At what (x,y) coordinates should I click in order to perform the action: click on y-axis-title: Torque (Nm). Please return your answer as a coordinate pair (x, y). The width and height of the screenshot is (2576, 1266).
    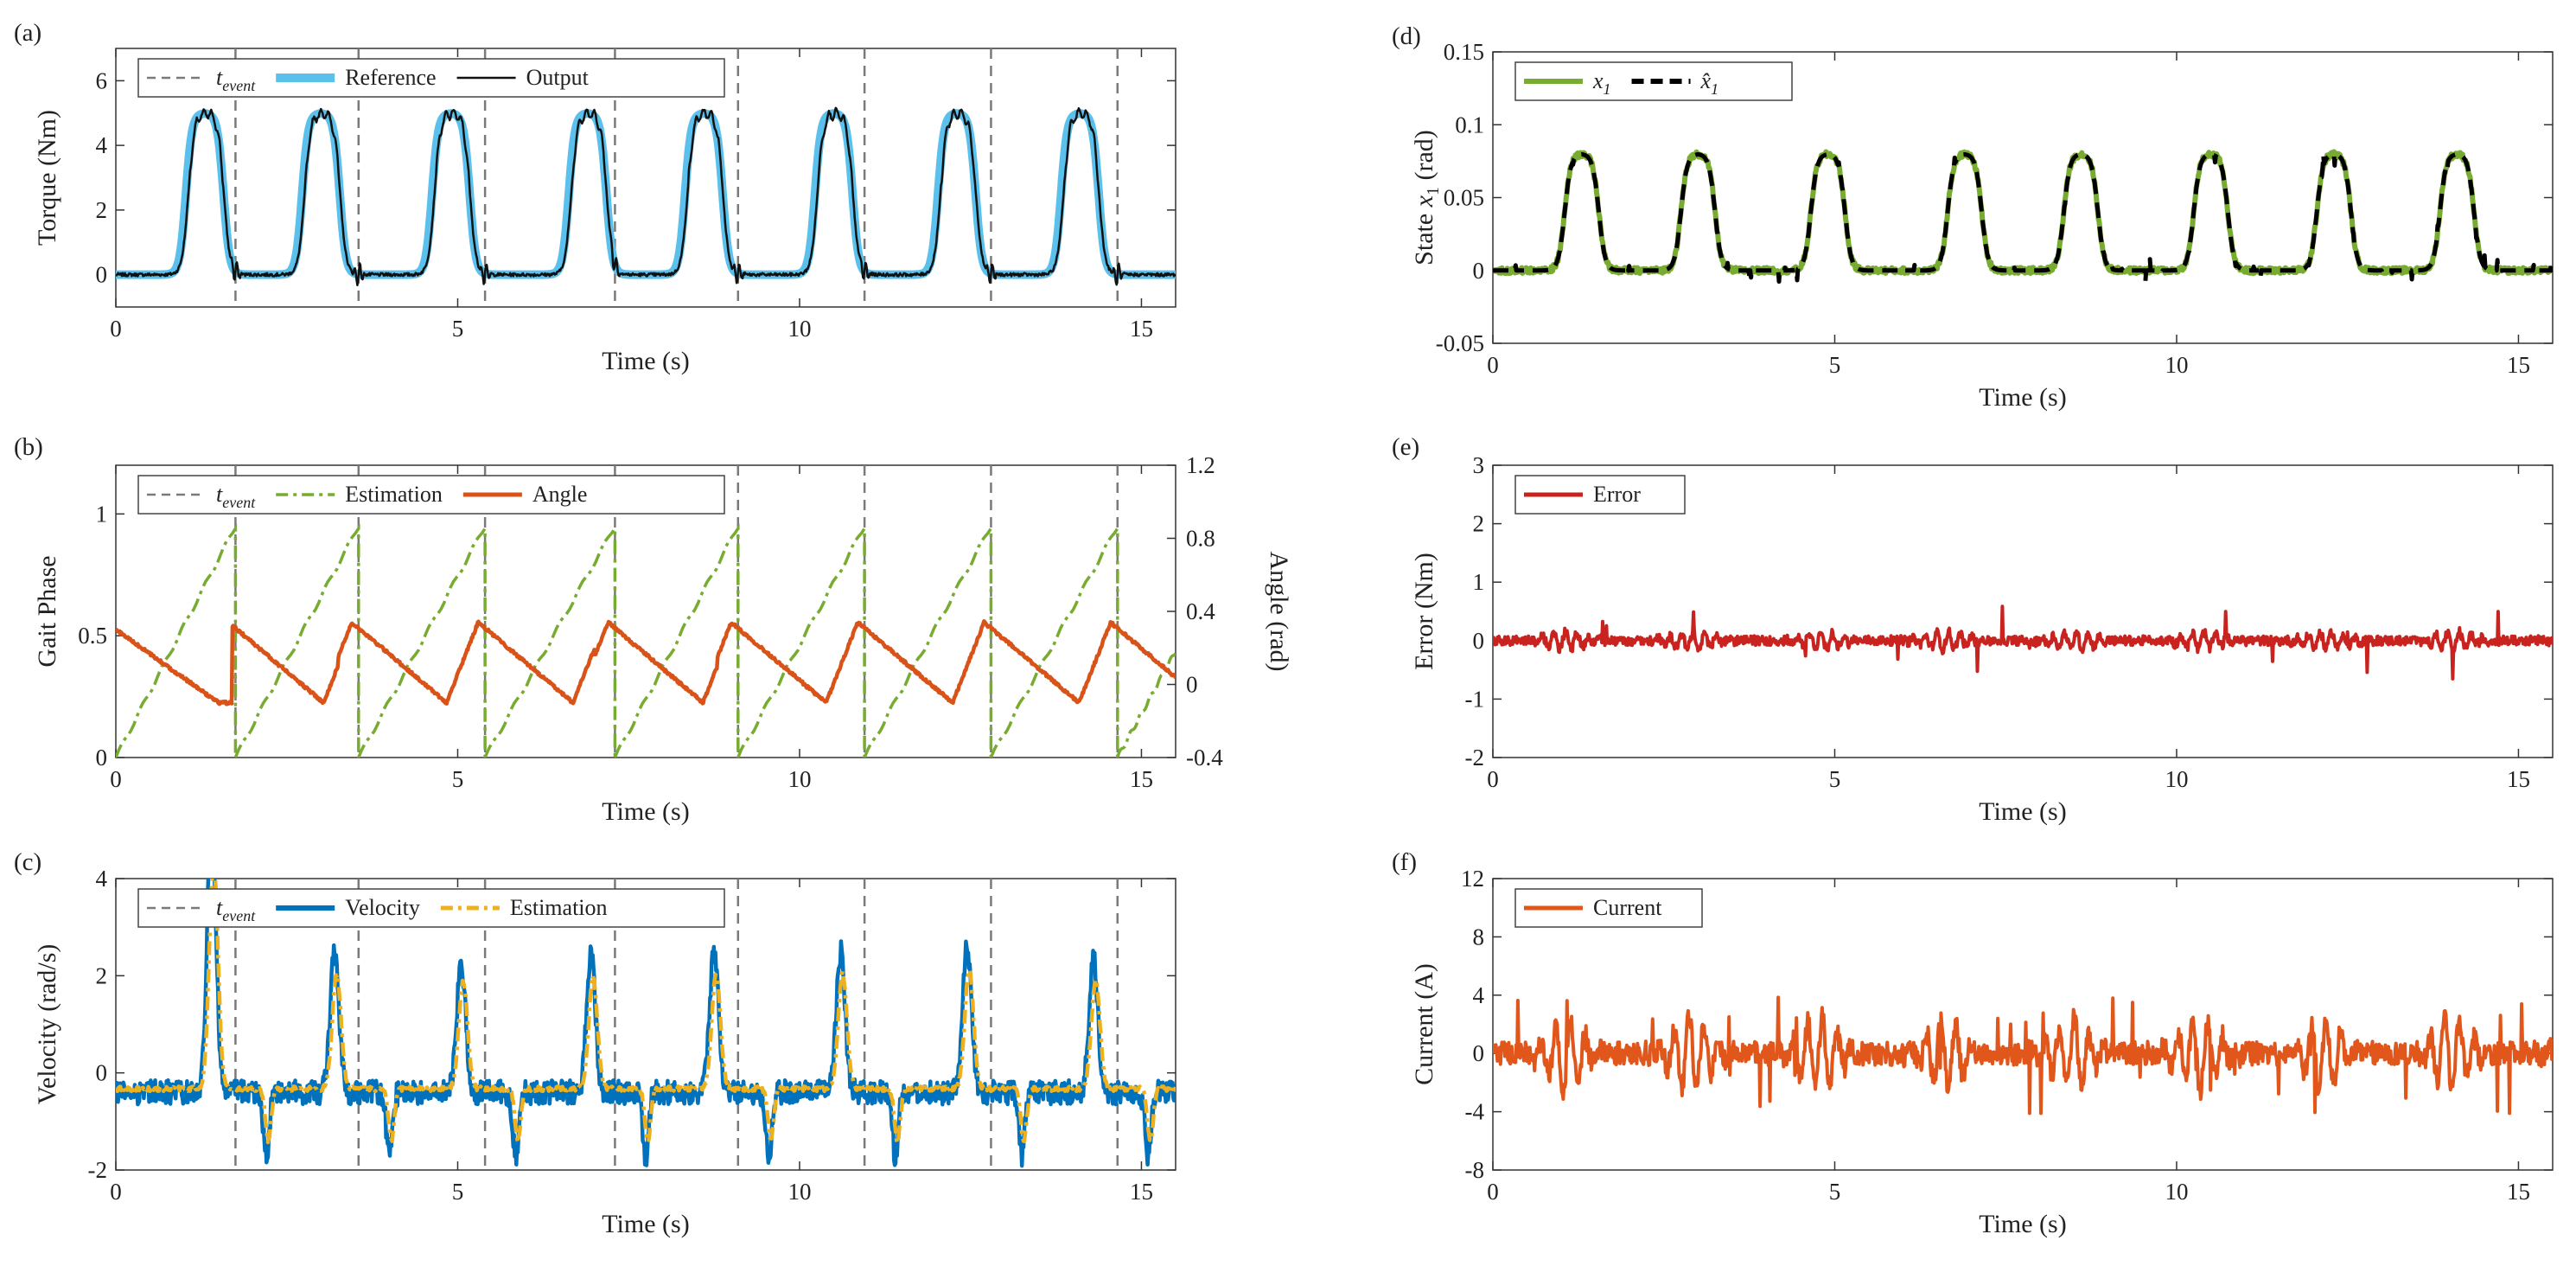
    Looking at the image, I should click on (47, 178).